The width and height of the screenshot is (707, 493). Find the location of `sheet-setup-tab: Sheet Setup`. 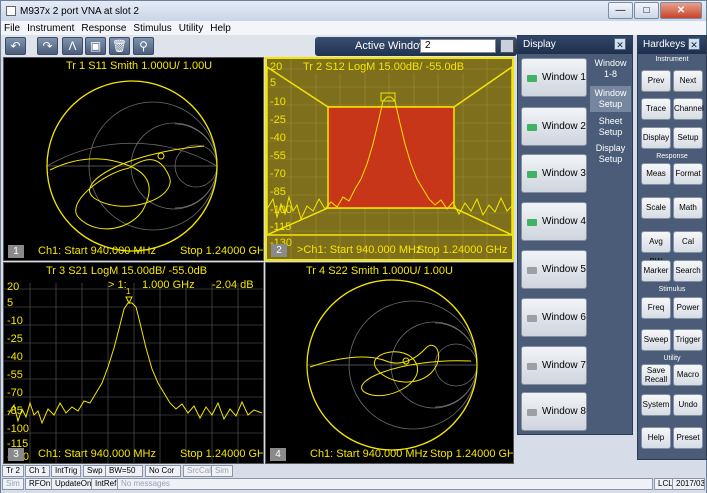

sheet-setup-tab: Sheet Setup is located at coordinates (610, 126).